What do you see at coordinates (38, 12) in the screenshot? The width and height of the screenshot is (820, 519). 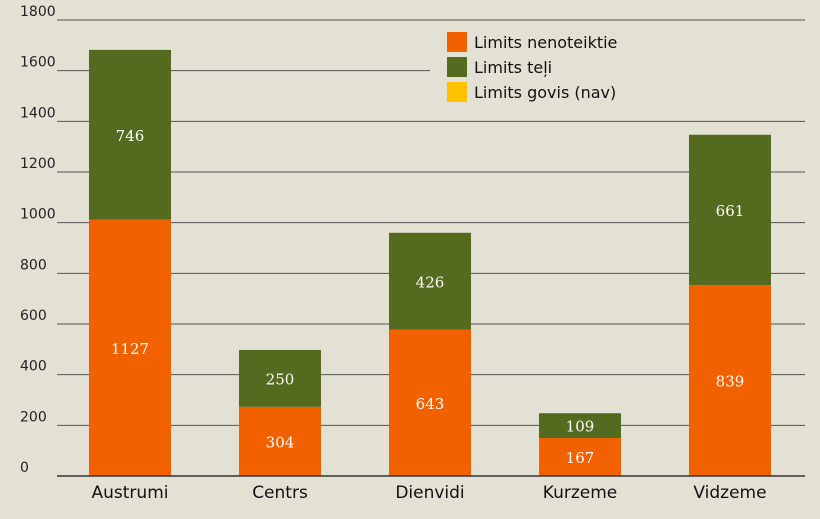 I see `y-tick-label: 1800` at bounding box center [38, 12].